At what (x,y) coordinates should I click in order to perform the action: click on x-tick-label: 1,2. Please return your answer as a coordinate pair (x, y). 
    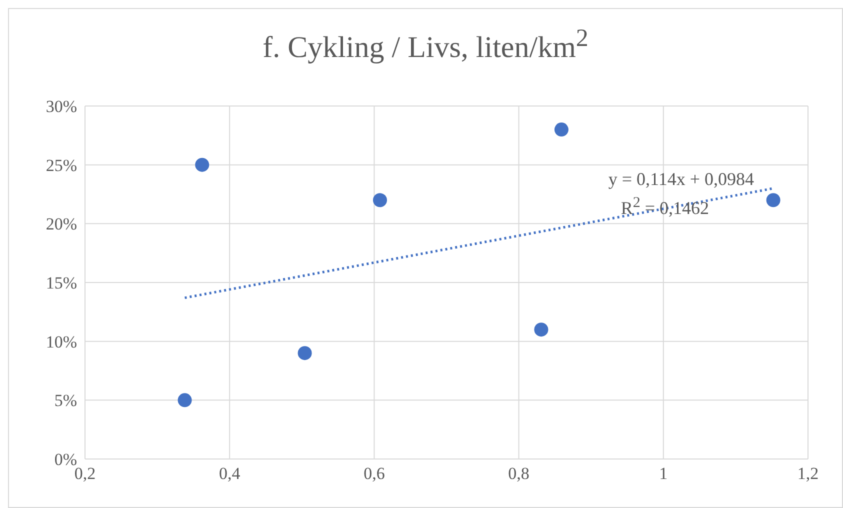
    Looking at the image, I should click on (808, 474).